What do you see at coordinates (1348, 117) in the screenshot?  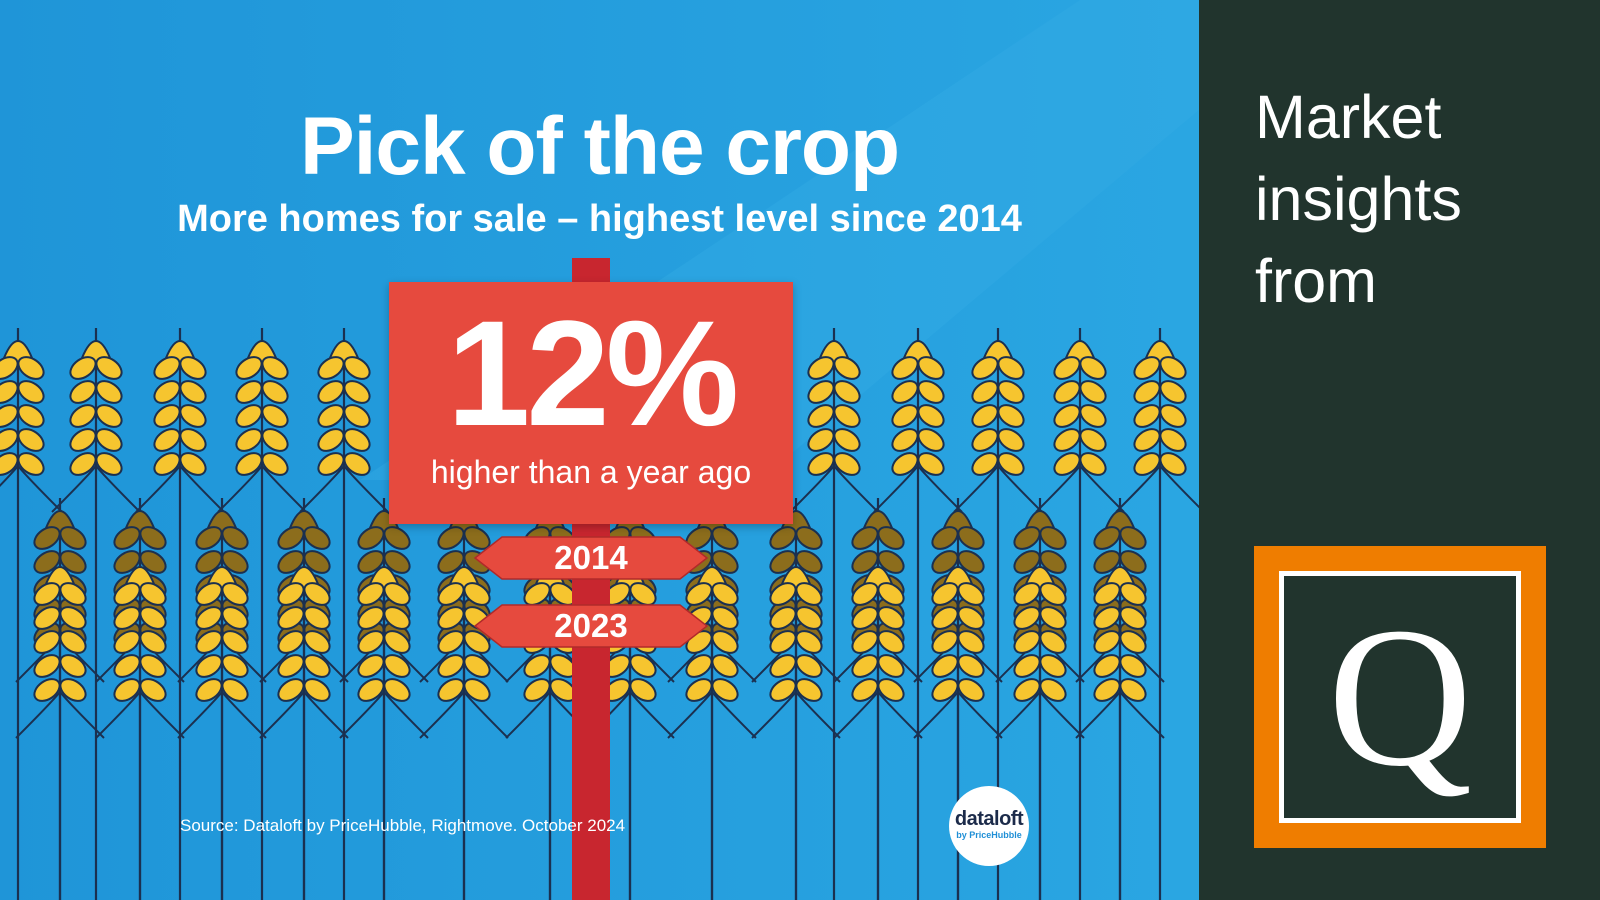 I see `sidebar-line-market: Market` at bounding box center [1348, 117].